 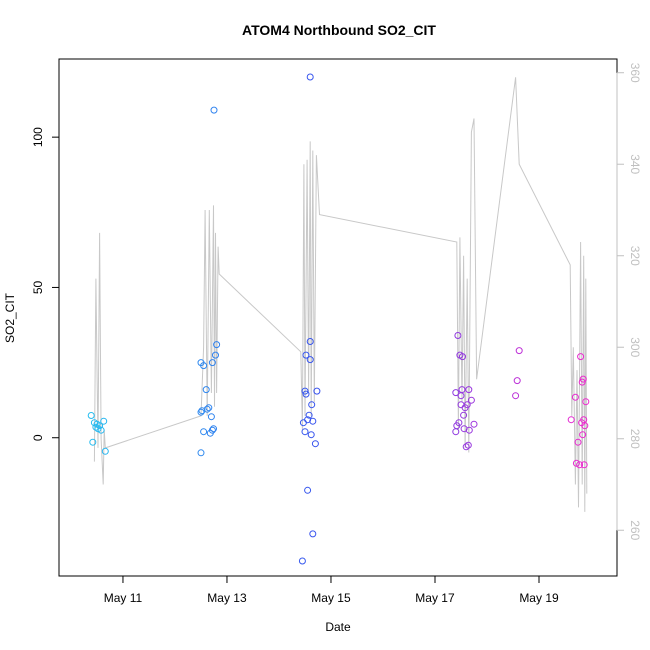 What do you see at coordinates (227, 598) in the screenshot?
I see `x-tick-label: May 13` at bounding box center [227, 598].